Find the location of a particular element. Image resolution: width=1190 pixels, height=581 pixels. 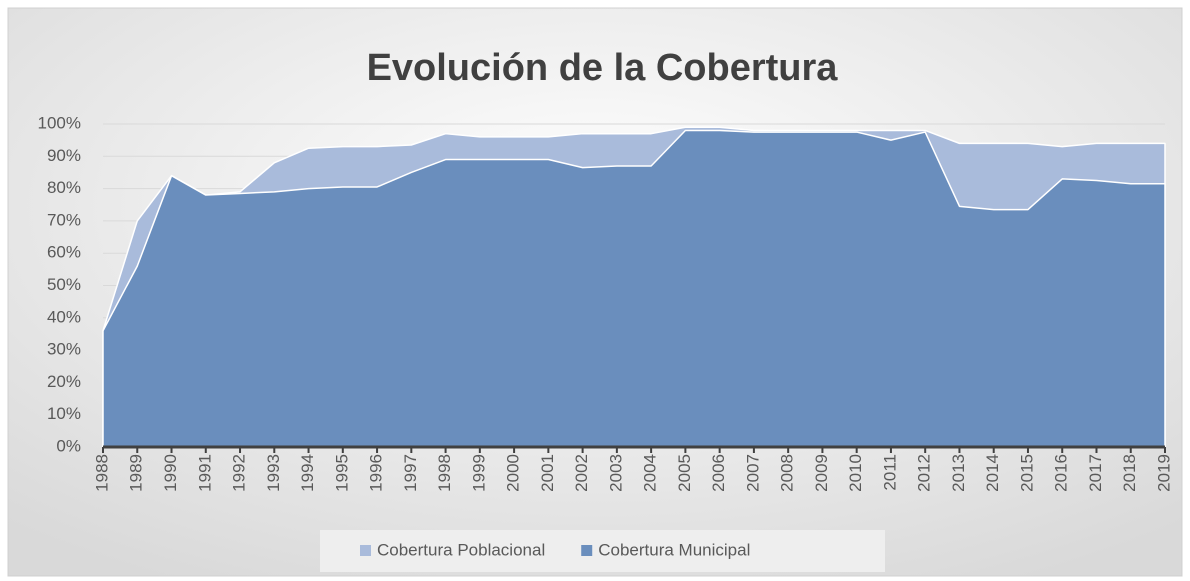

x-tick-label: 1991 is located at coordinates (204, 473).